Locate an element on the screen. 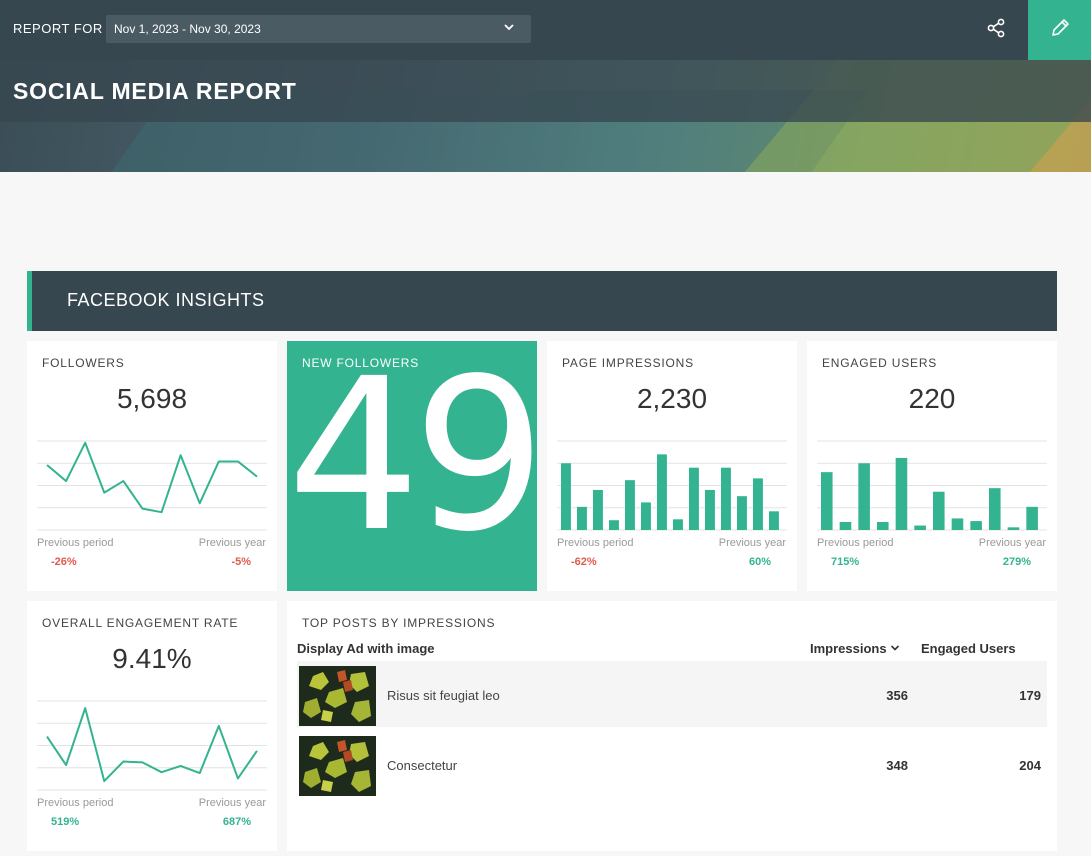  pencil-icon is located at coordinates (1060, 30).